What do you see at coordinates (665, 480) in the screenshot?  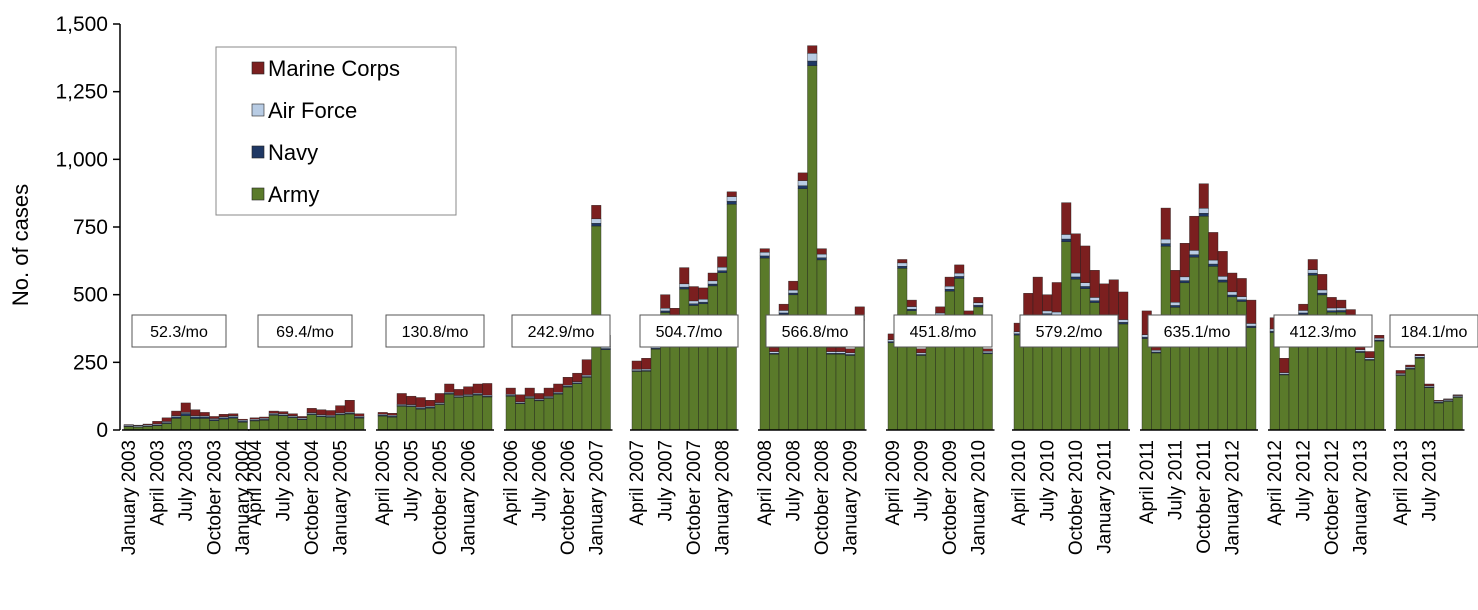 I see `x-tick-label: July 2007` at bounding box center [665, 480].